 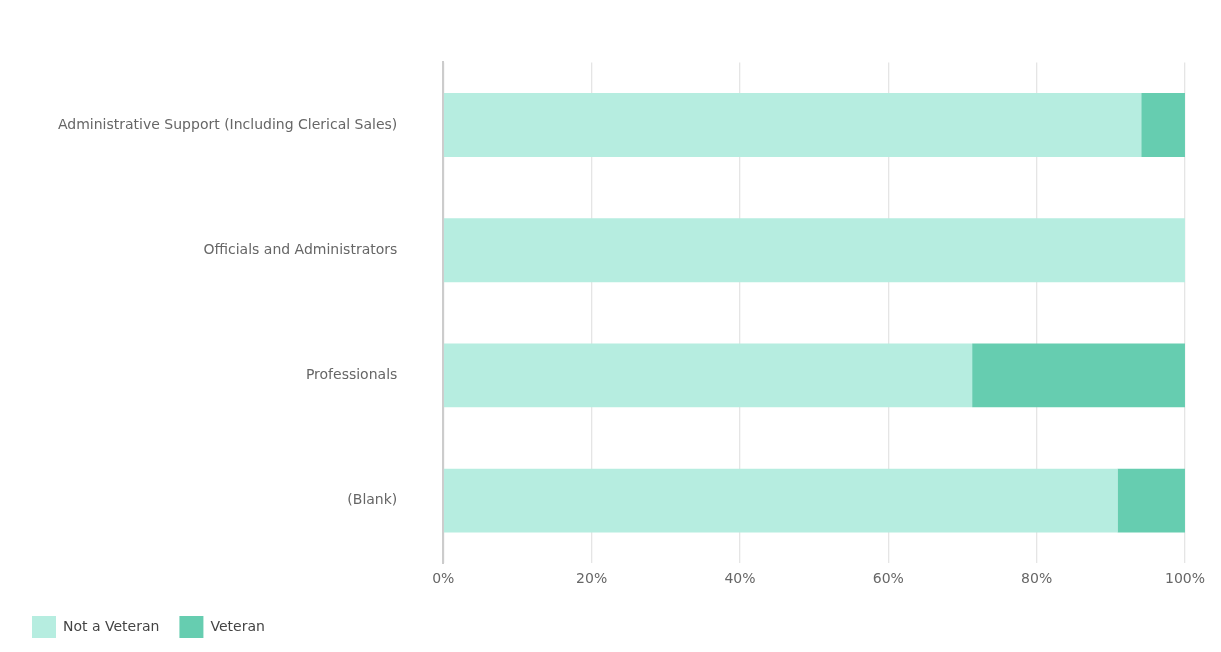 What do you see at coordinates (111, 625) in the screenshot?
I see `legend-label: Not a Veteran` at bounding box center [111, 625].